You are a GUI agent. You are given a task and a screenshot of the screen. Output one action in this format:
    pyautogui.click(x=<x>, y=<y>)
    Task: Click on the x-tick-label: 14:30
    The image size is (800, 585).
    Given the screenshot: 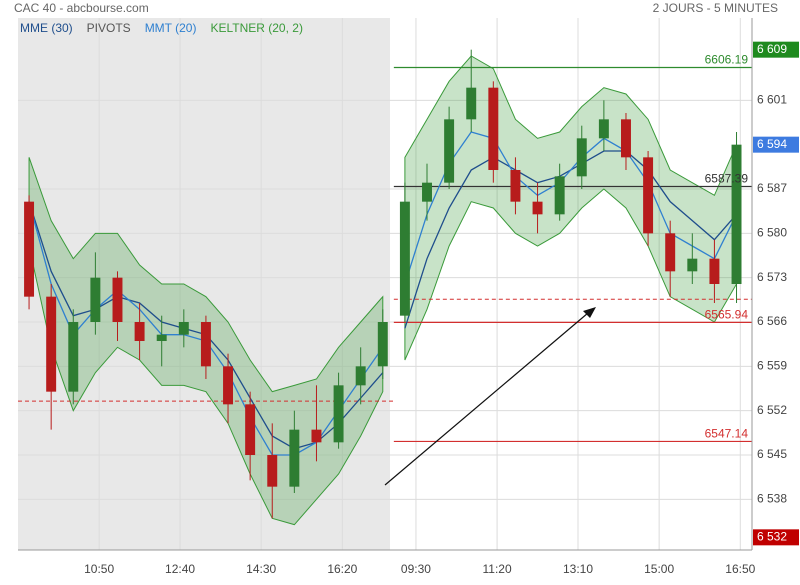 What is the action you would take?
    pyautogui.click(x=261, y=569)
    